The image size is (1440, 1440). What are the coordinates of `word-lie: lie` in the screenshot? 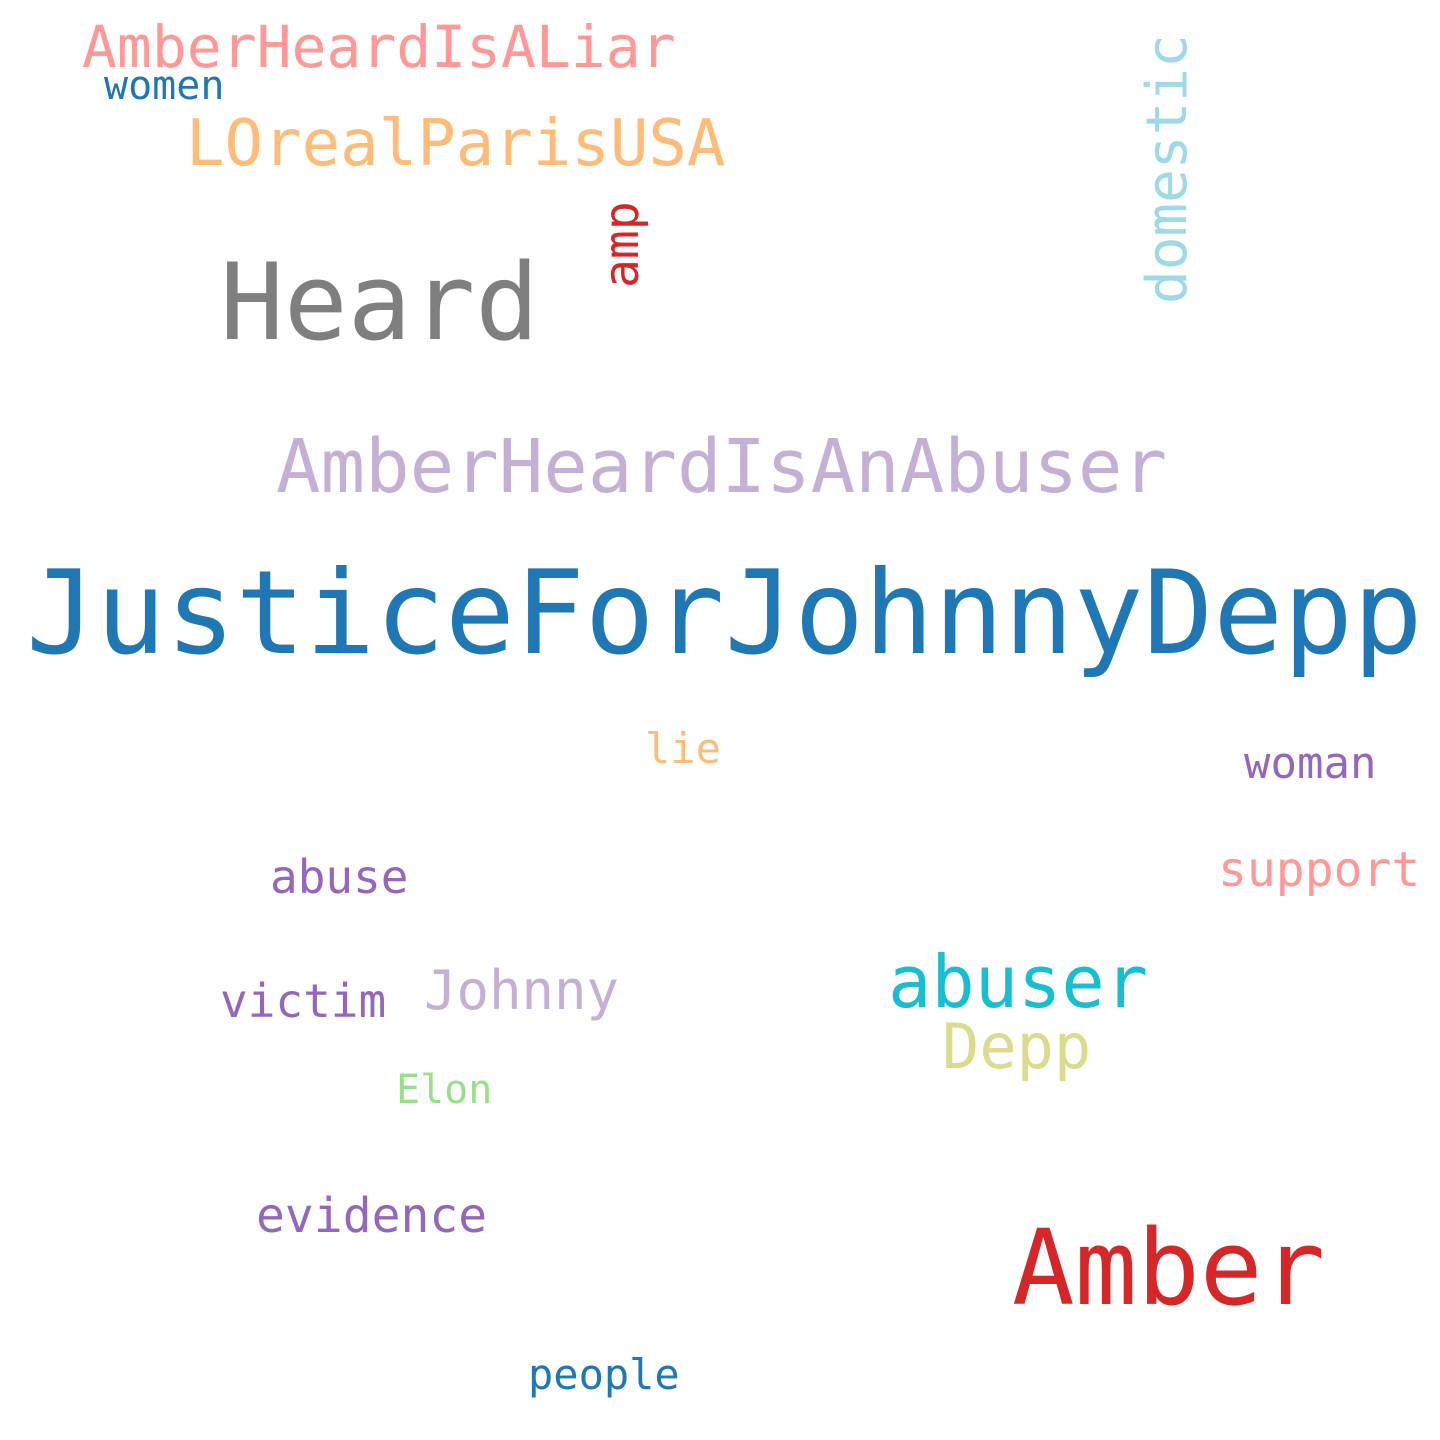 It's located at (683, 748).